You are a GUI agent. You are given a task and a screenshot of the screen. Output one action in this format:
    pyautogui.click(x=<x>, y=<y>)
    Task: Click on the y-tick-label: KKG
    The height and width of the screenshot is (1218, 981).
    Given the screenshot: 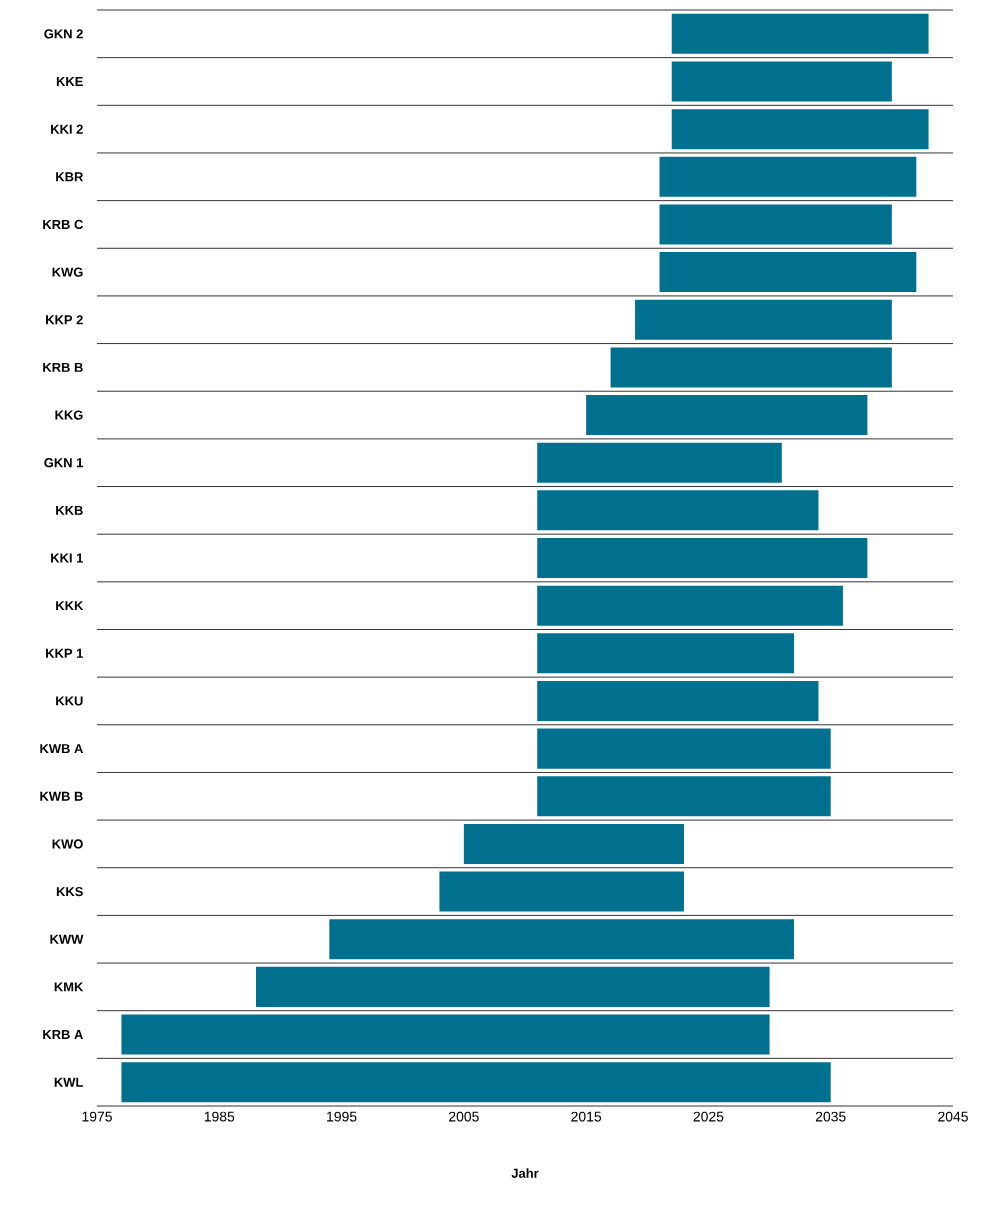 What is the action you would take?
    pyautogui.click(x=69, y=415)
    